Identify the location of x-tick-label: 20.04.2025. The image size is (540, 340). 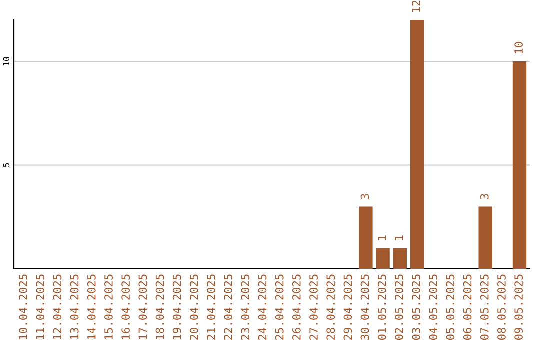
(194, 307).